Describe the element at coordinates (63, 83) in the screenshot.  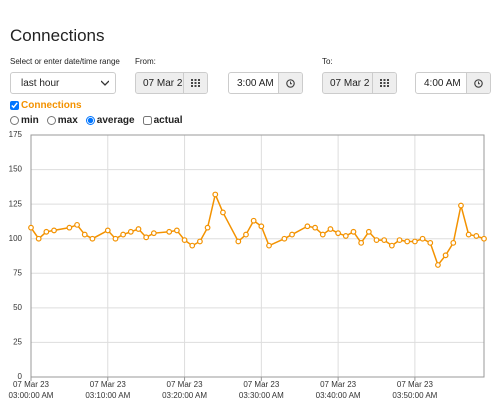
I see `range-select: last hour` at that location.